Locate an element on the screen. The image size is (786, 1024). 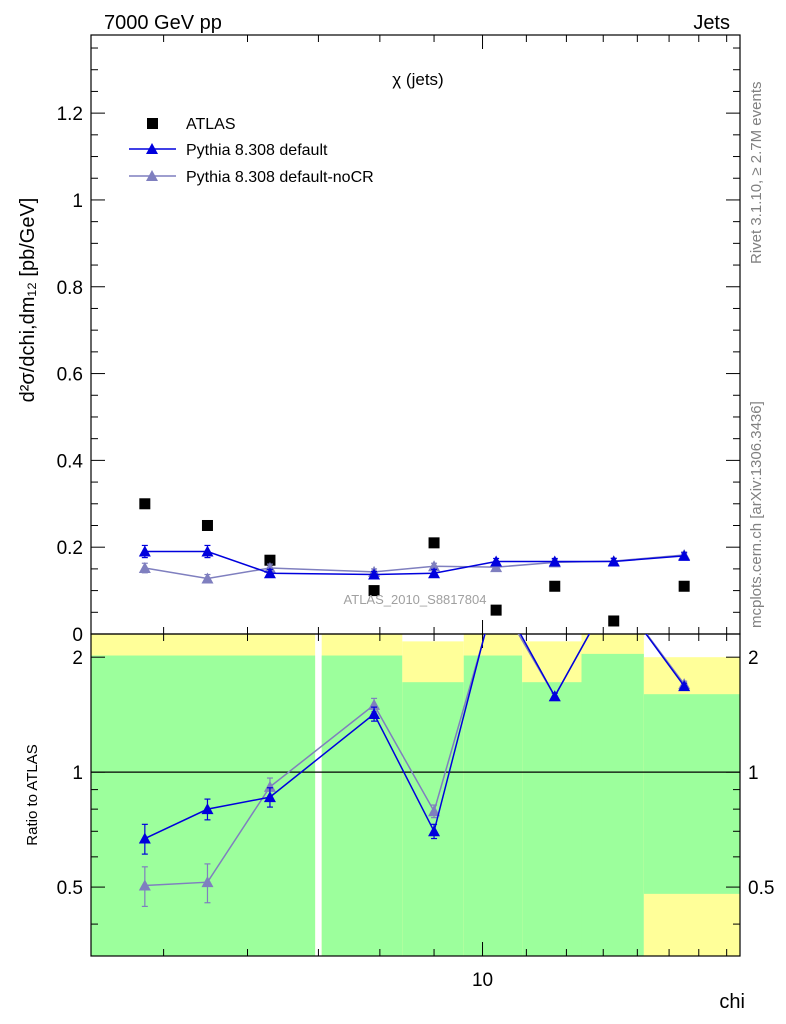
legend-default-marker is located at coordinates (152, 148).